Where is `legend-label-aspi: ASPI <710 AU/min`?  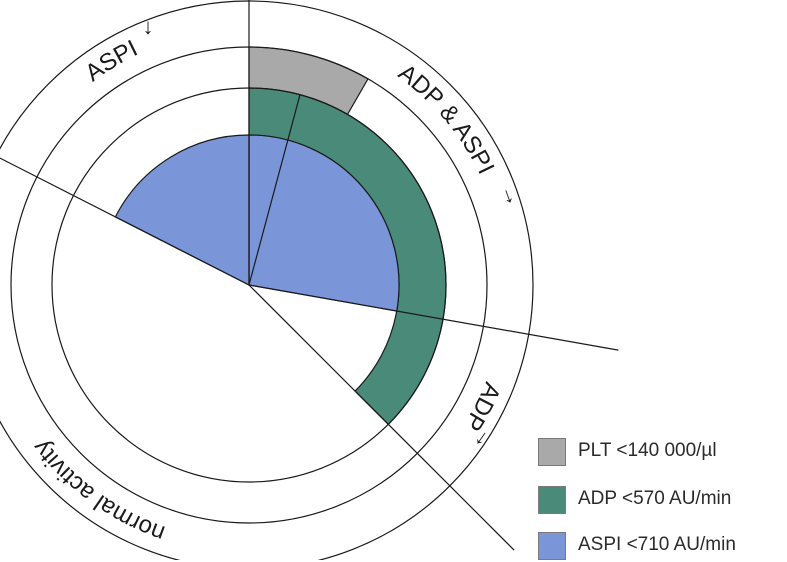
legend-label-aspi: ASPI <710 AU/min is located at coordinates (657, 544).